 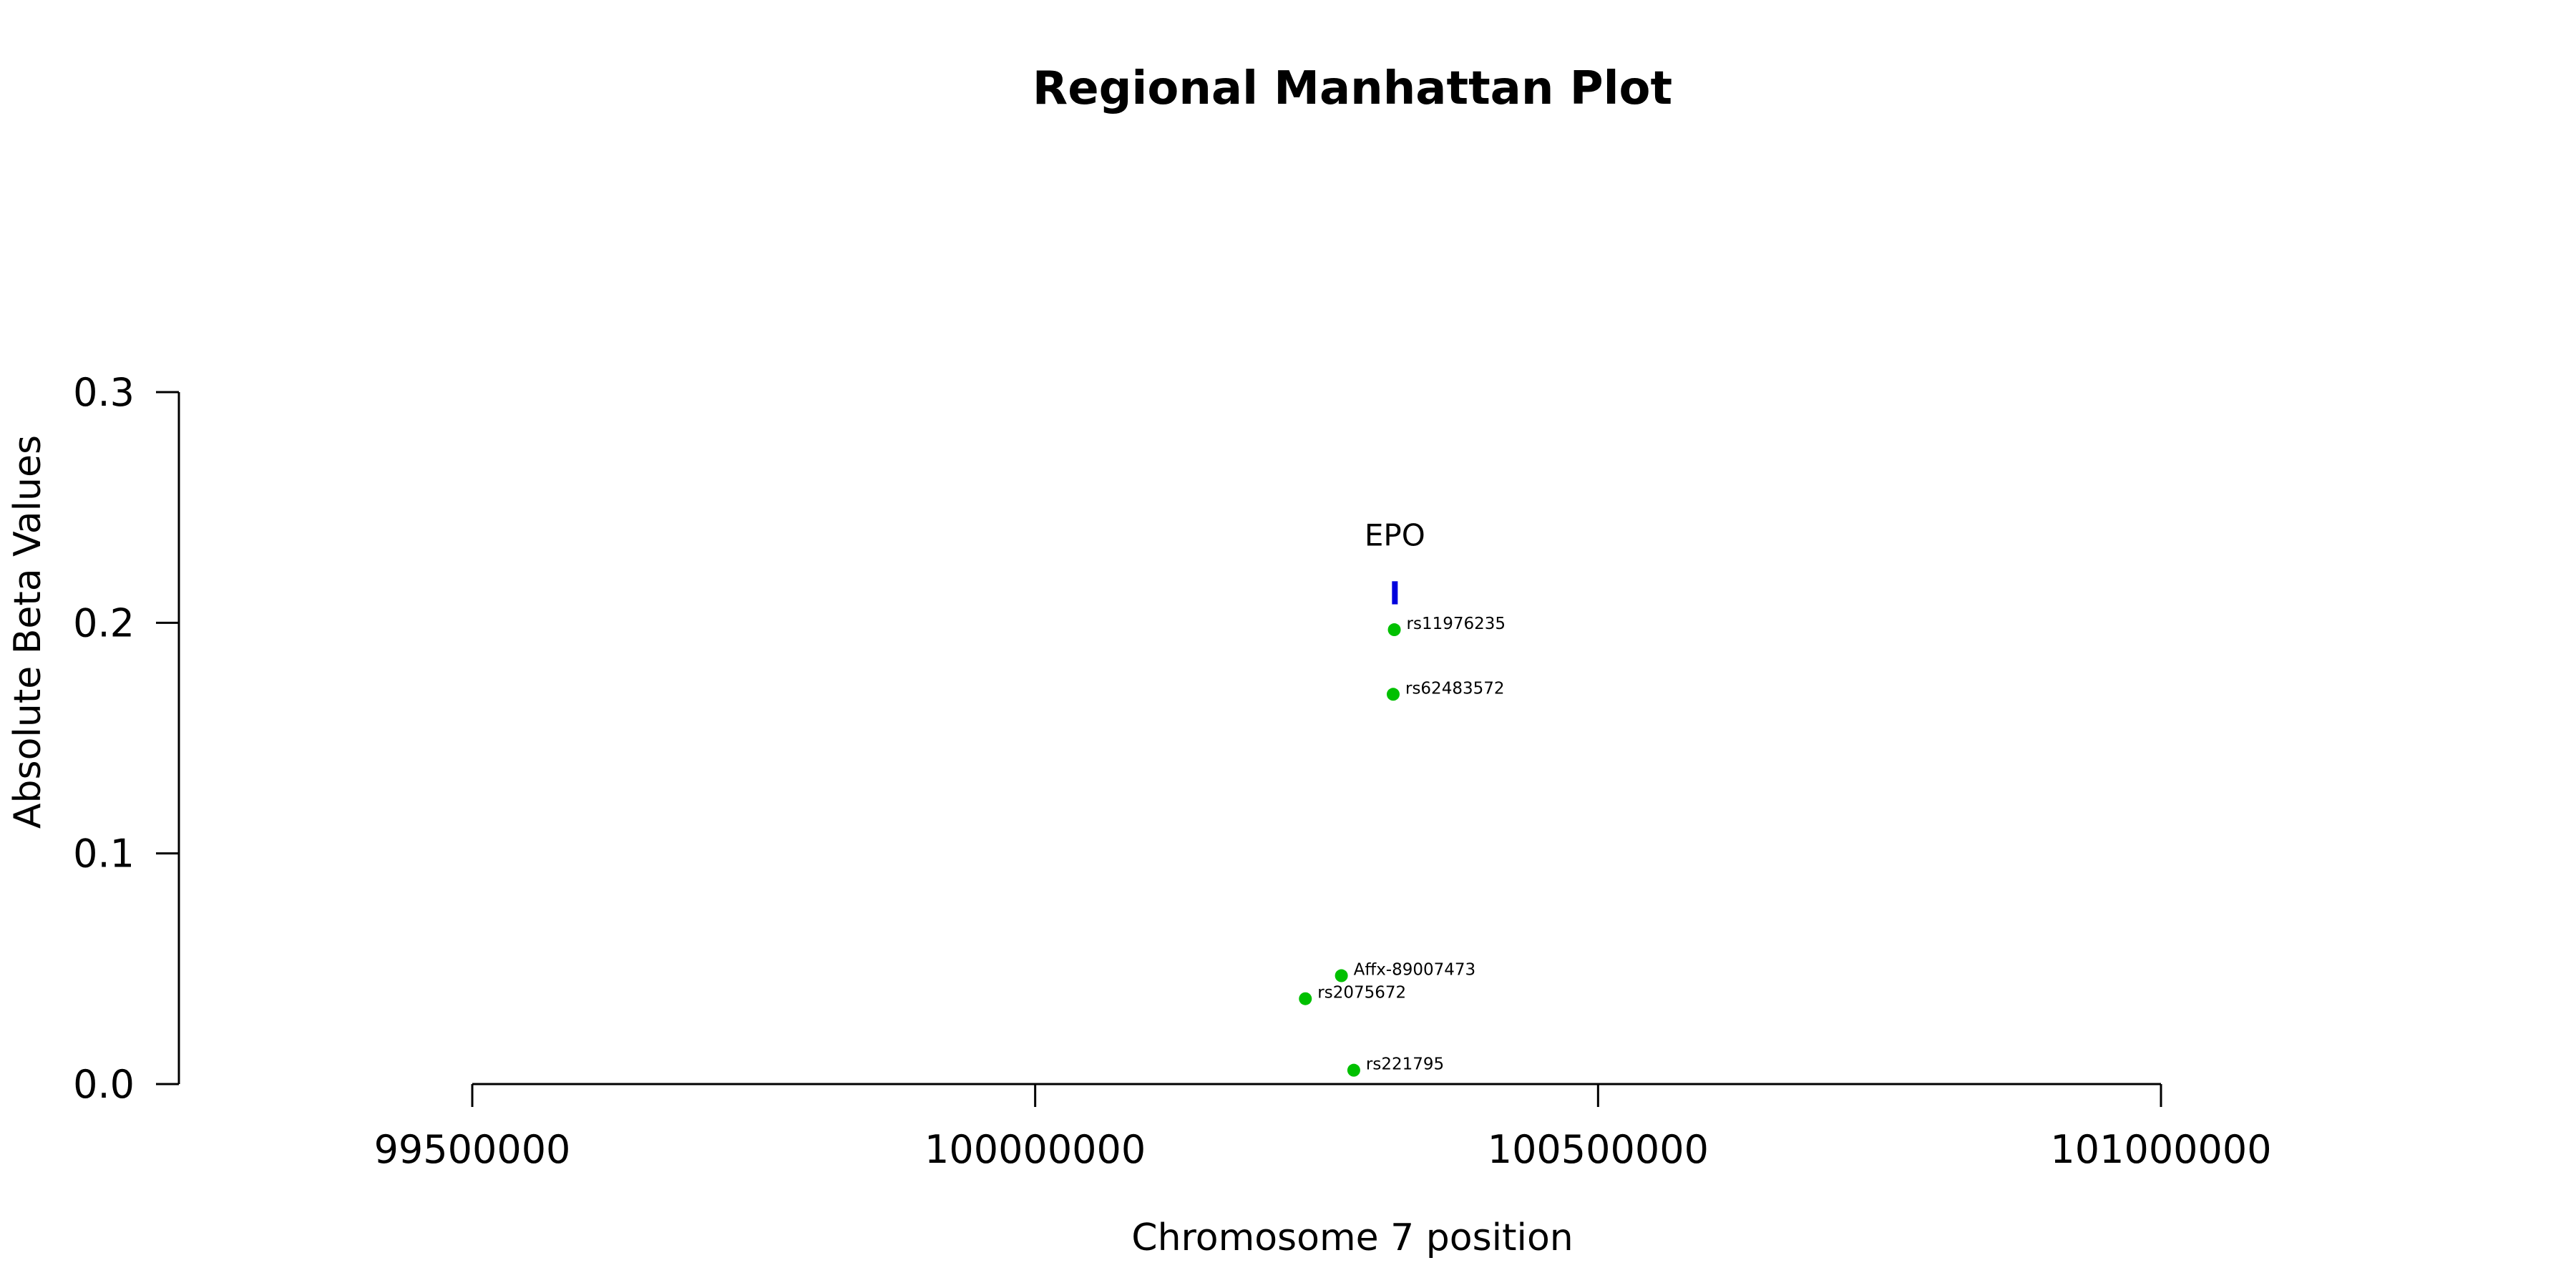 I want to click on x-tick-label: 100500000, so click(x=1598, y=1149).